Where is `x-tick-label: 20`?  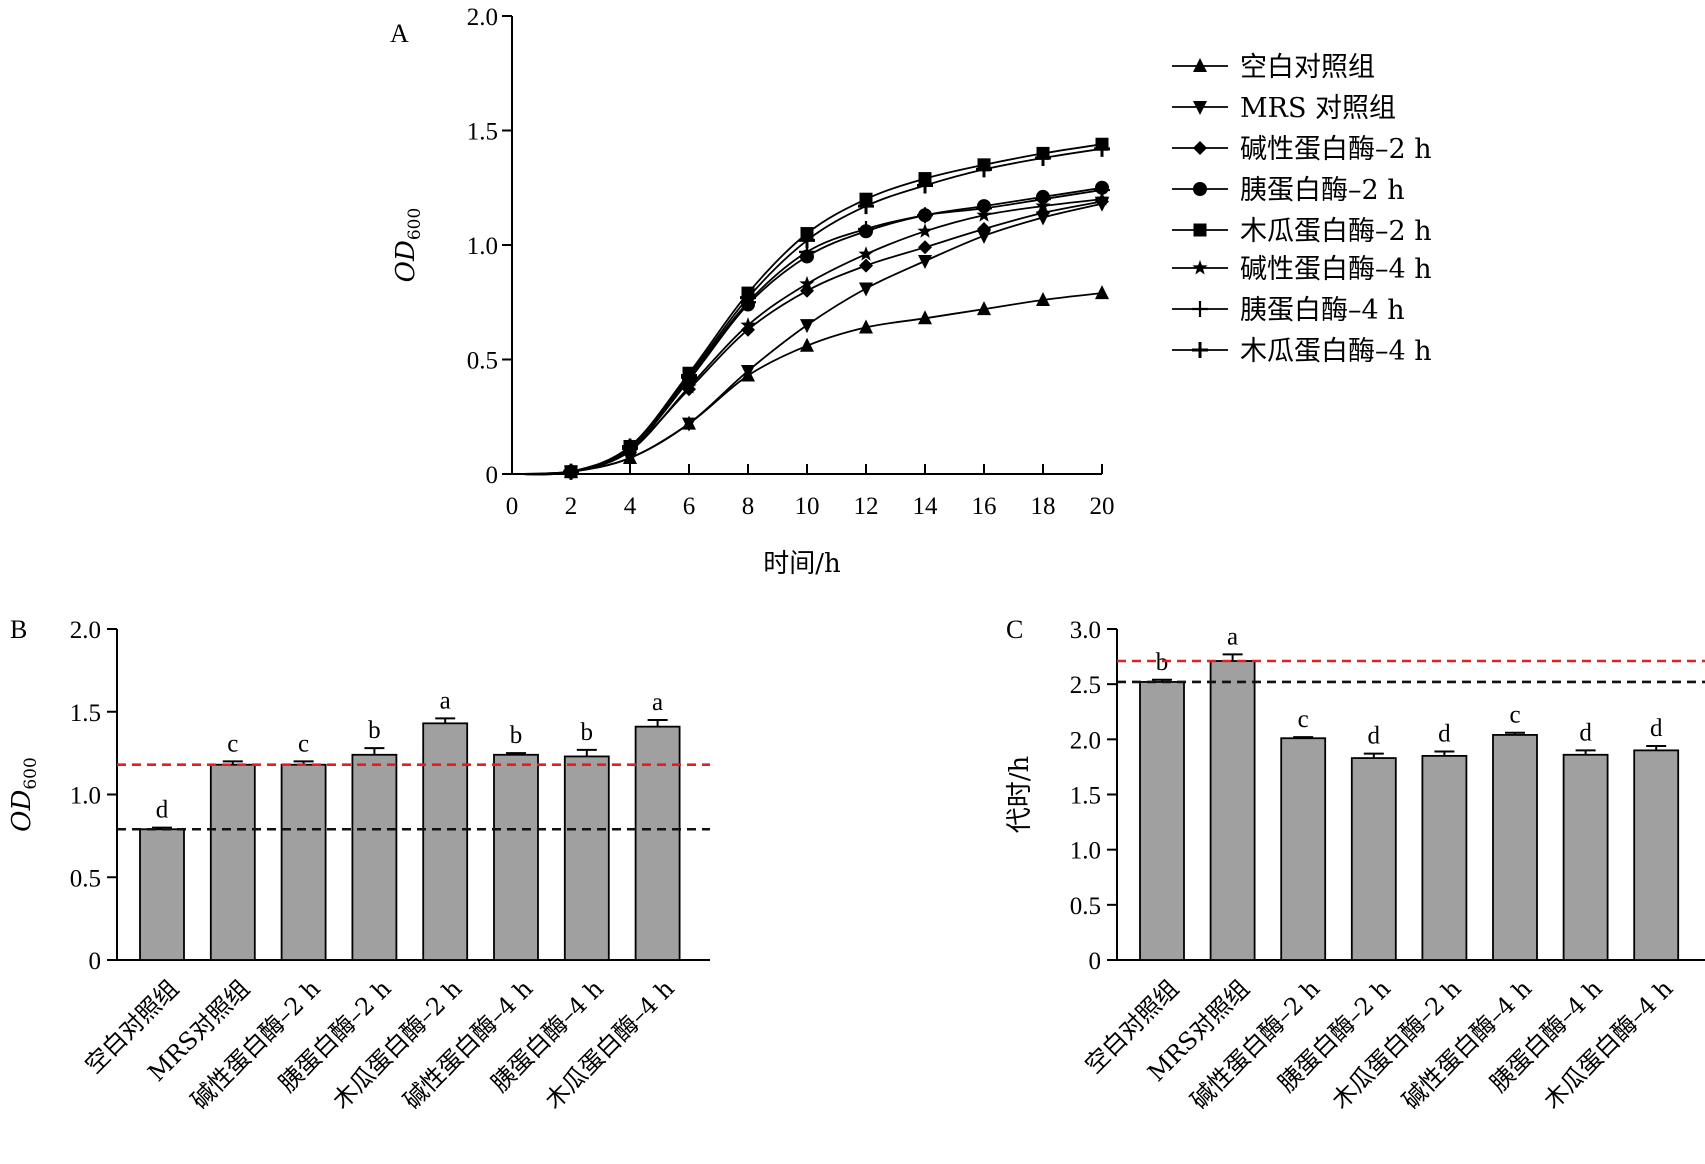 x-tick-label: 20 is located at coordinates (1102, 506).